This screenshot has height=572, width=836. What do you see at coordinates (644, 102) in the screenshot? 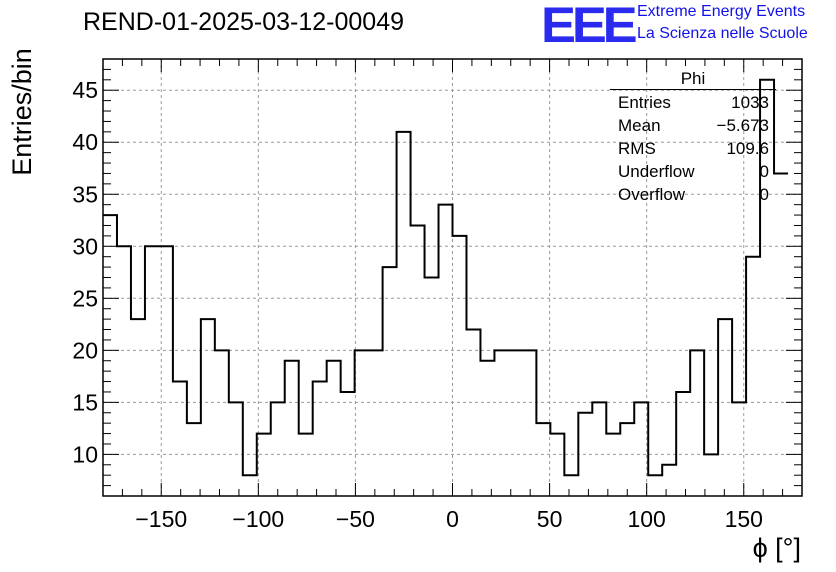
I see `stat-label: Entries` at bounding box center [644, 102].